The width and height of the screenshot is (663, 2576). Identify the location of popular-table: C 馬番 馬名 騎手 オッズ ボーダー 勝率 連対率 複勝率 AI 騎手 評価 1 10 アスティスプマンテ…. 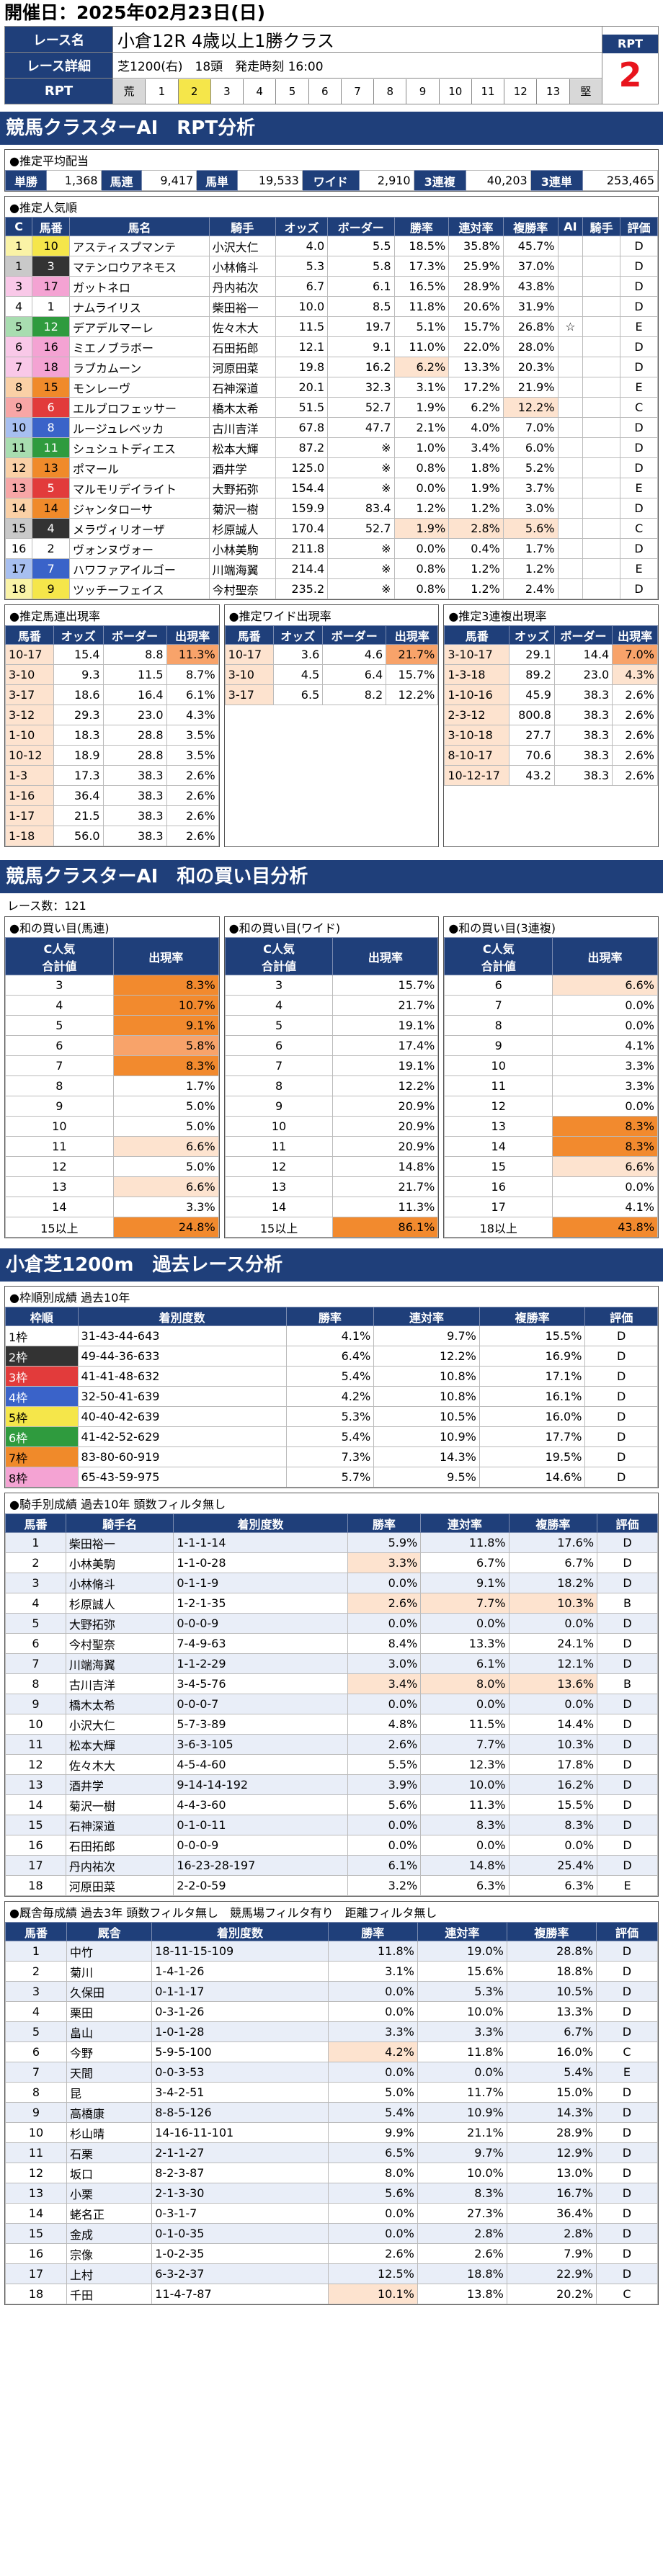
(331, 408).